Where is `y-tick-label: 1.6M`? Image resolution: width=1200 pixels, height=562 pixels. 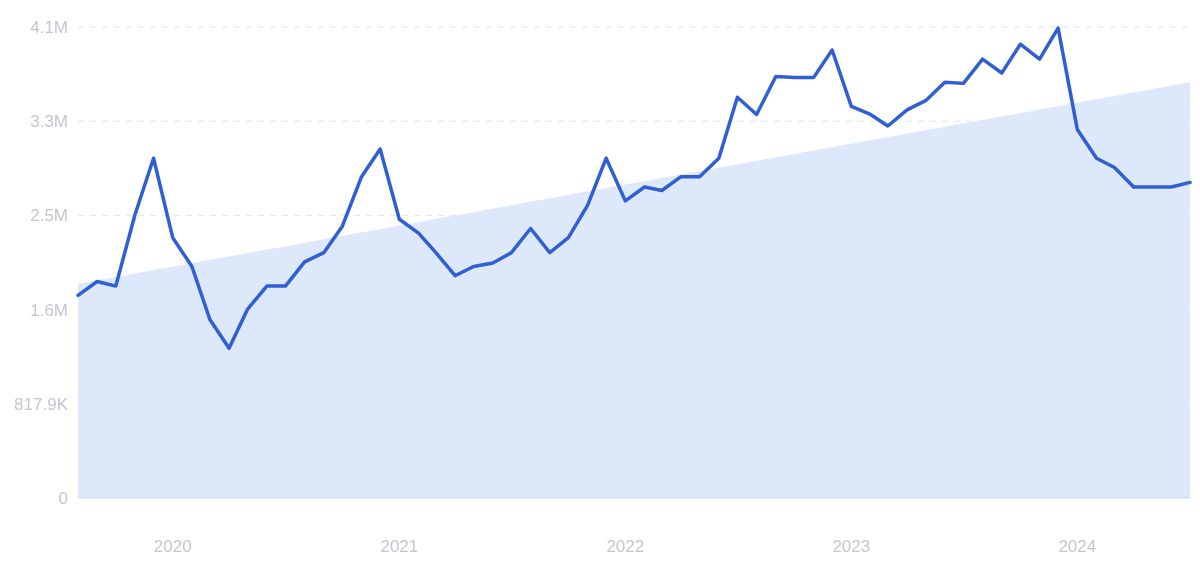
y-tick-label: 1.6M is located at coordinates (49, 310).